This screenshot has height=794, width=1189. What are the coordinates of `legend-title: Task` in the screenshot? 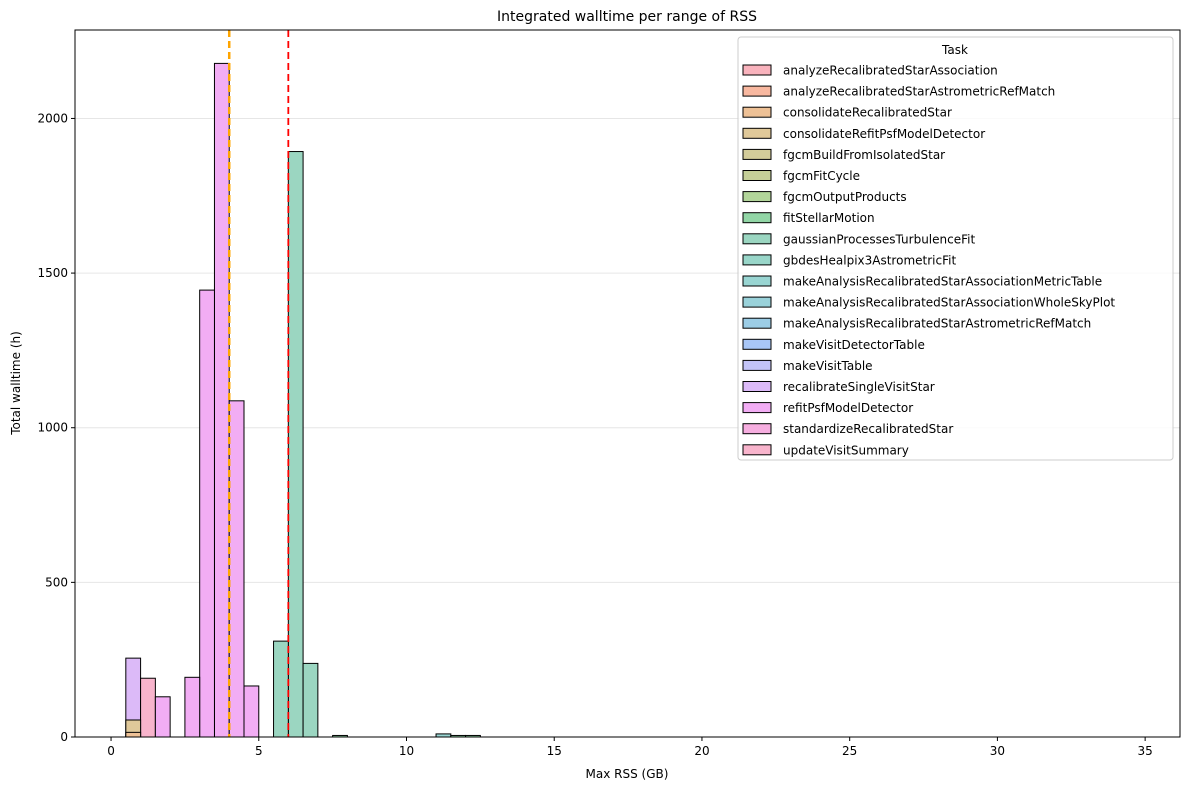 It's located at (954, 50).